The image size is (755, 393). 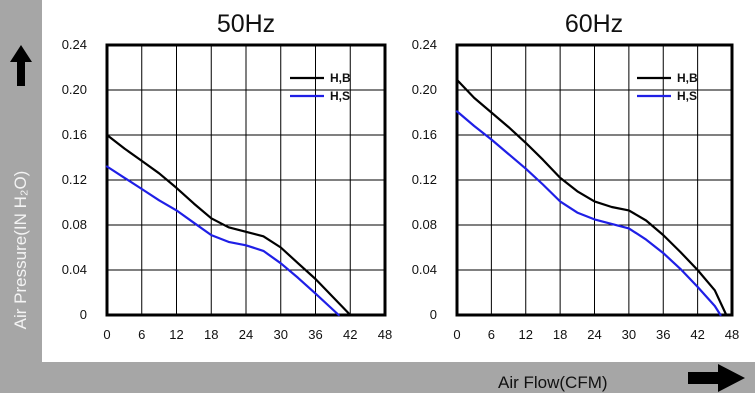 What do you see at coordinates (716, 378) in the screenshot?
I see `arrow-right-icon` at bounding box center [716, 378].